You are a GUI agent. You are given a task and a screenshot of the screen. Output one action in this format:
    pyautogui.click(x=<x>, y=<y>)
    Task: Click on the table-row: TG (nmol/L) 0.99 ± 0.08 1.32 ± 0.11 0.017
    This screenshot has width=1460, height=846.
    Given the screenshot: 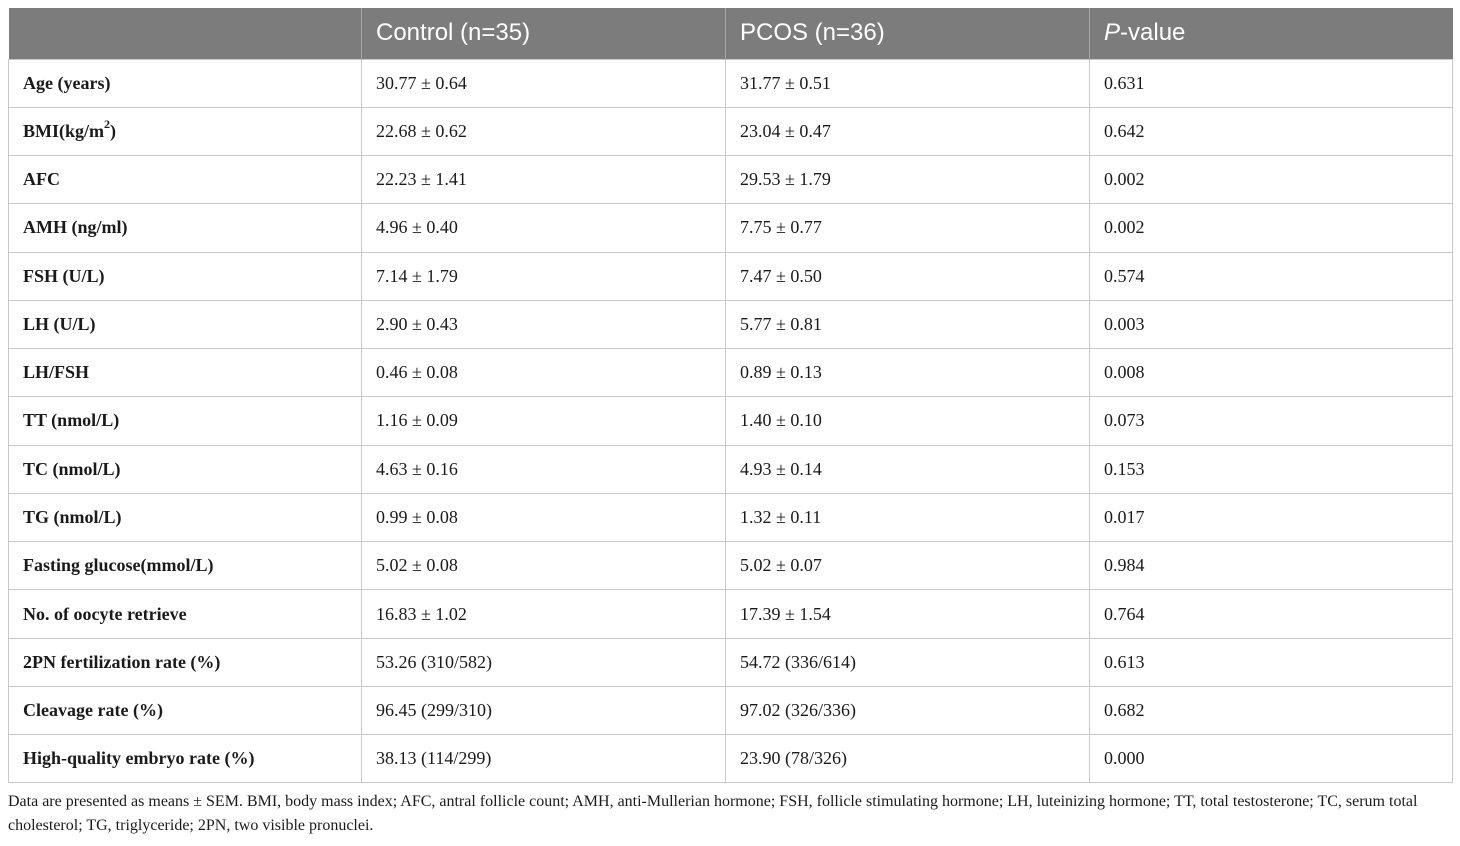 What is the action you would take?
    pyautogui.click(x=730, y=517)
    